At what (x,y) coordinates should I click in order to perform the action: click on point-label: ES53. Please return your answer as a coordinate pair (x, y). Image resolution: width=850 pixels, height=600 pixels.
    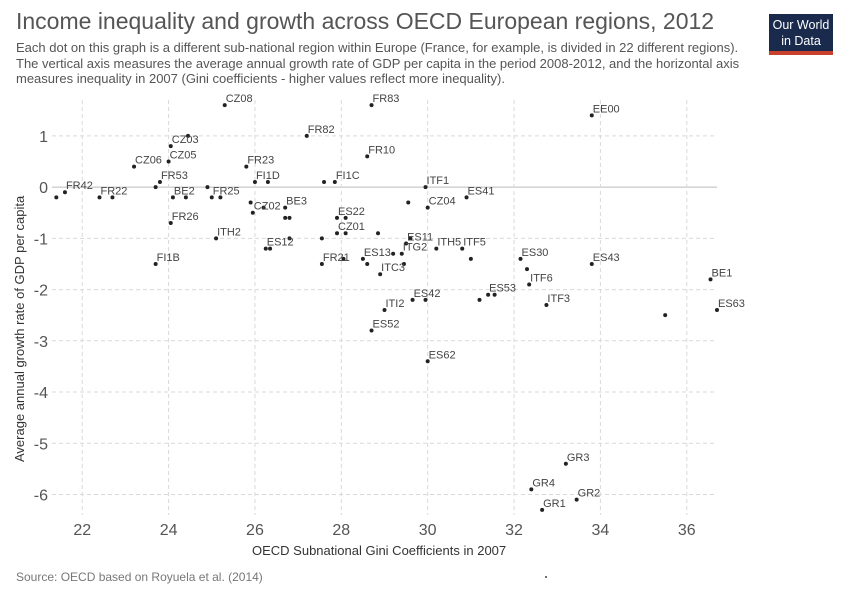
    Looking at the image, I should click on (502, 289).